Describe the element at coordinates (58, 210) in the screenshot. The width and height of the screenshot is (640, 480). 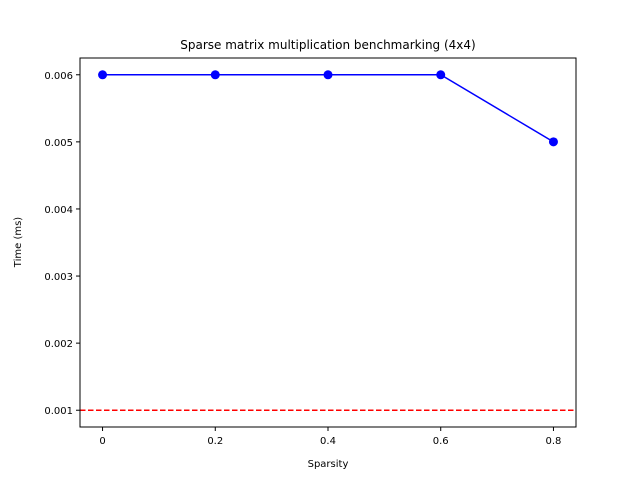
I see `y-tick-label-3: 0.004` at that location.